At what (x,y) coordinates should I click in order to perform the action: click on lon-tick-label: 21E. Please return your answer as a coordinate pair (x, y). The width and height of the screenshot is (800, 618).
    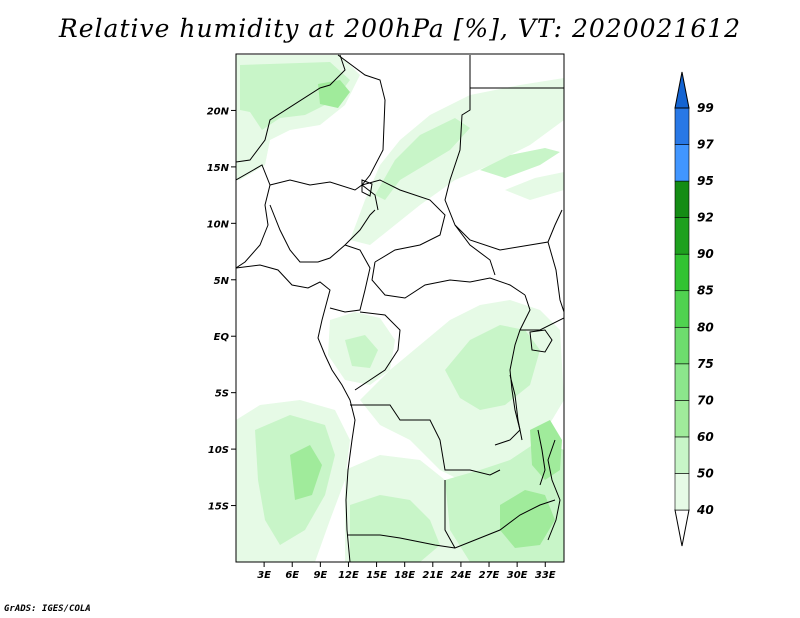
    Looking at the image, I should click on (432, 575).